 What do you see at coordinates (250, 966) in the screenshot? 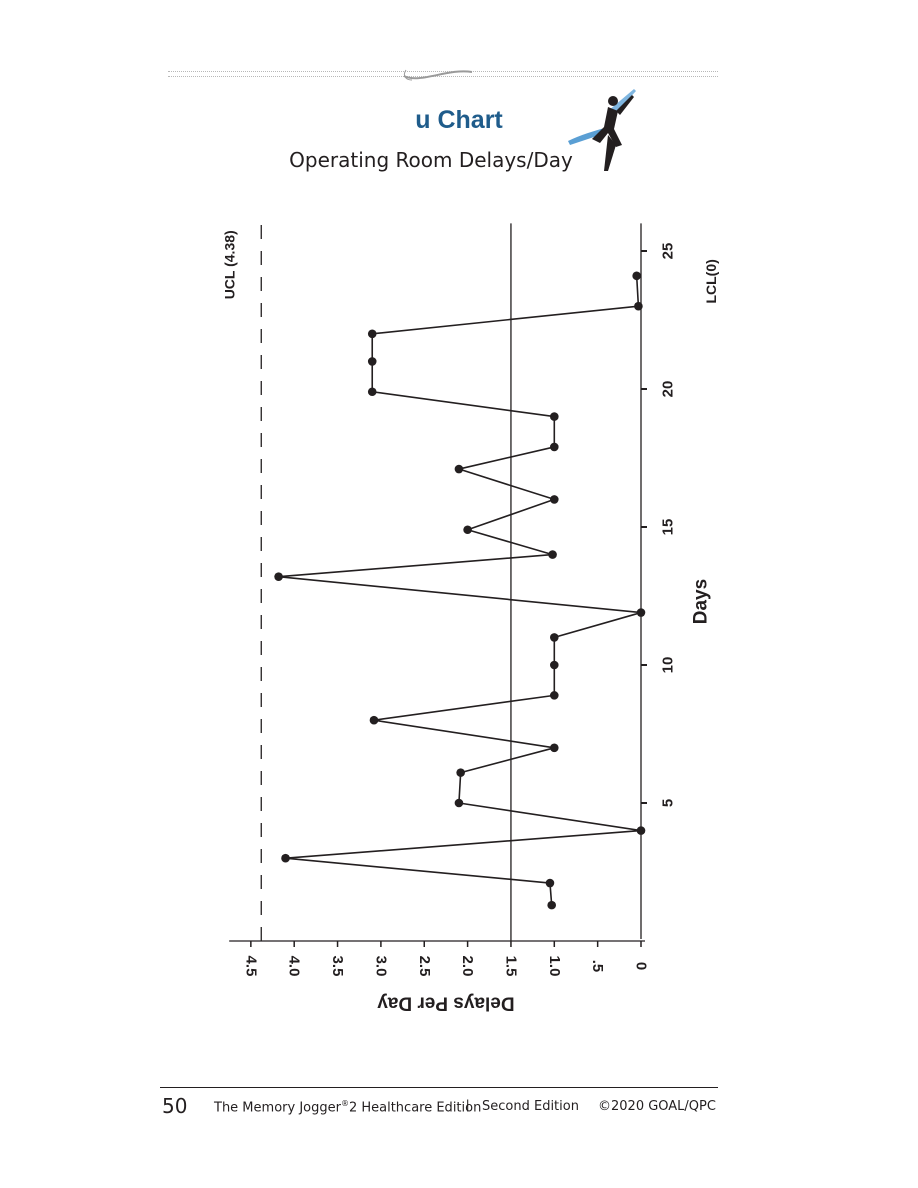
I see `y-tick-label: 4.5` at bounding box center [250, 966].